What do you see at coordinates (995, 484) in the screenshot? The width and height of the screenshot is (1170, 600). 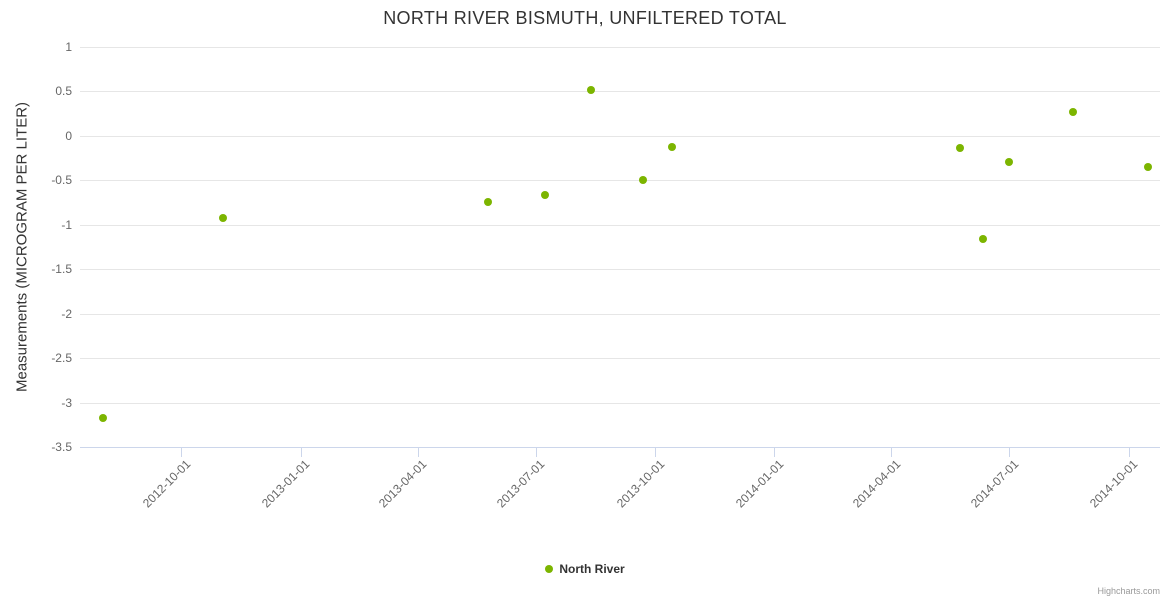 I see `x-axis-tick-label: 2014-07-01` at bounding box center [995, 484].